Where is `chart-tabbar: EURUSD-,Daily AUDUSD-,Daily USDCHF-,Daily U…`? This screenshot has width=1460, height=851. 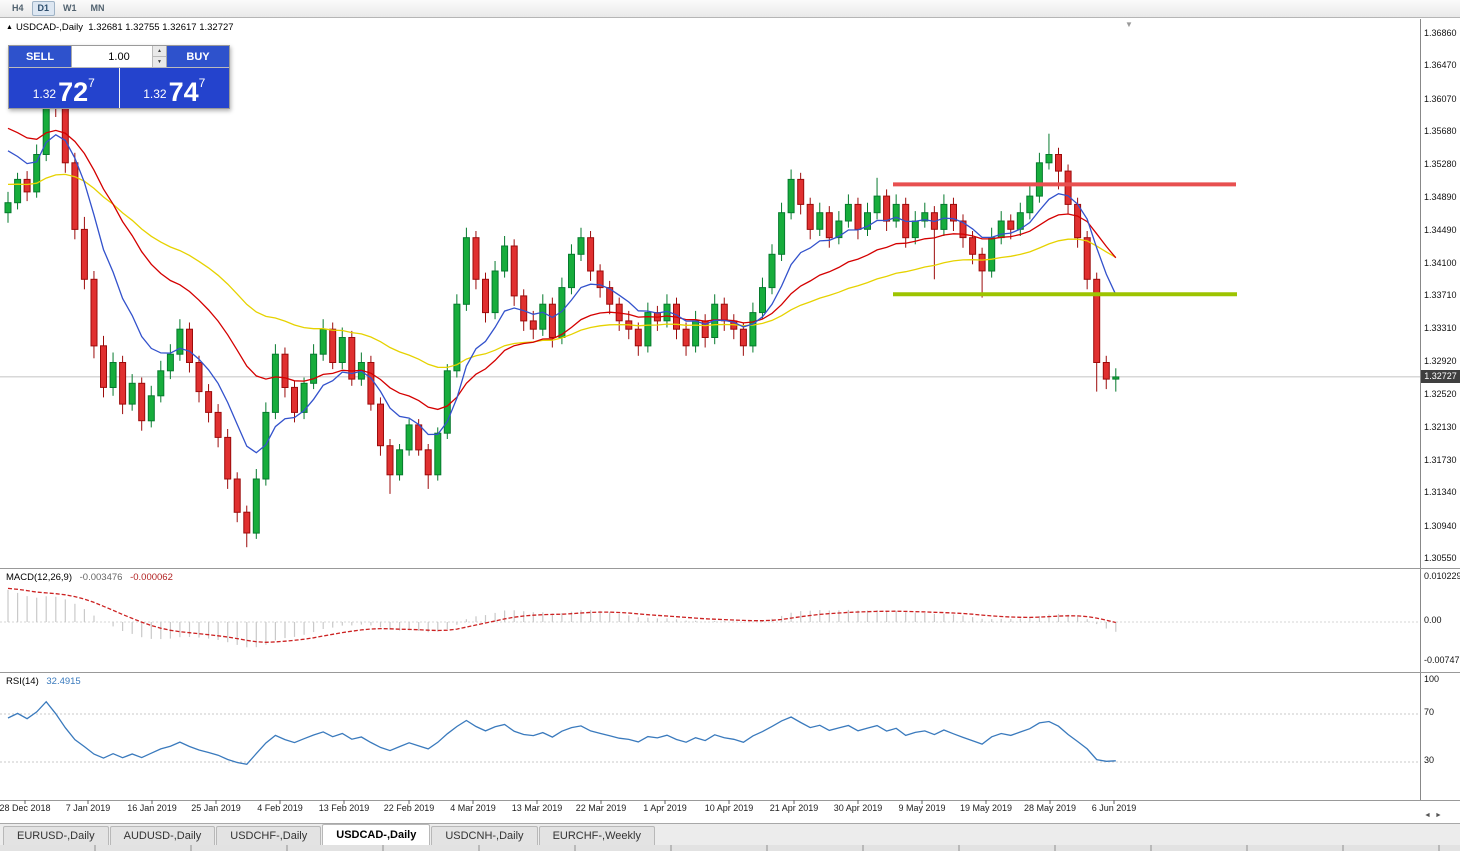
chart-tabbar: EURUSD-,Daily AUDUSD-,Daily USDCHF-,Daily U… is located at coordinates (730, 834).